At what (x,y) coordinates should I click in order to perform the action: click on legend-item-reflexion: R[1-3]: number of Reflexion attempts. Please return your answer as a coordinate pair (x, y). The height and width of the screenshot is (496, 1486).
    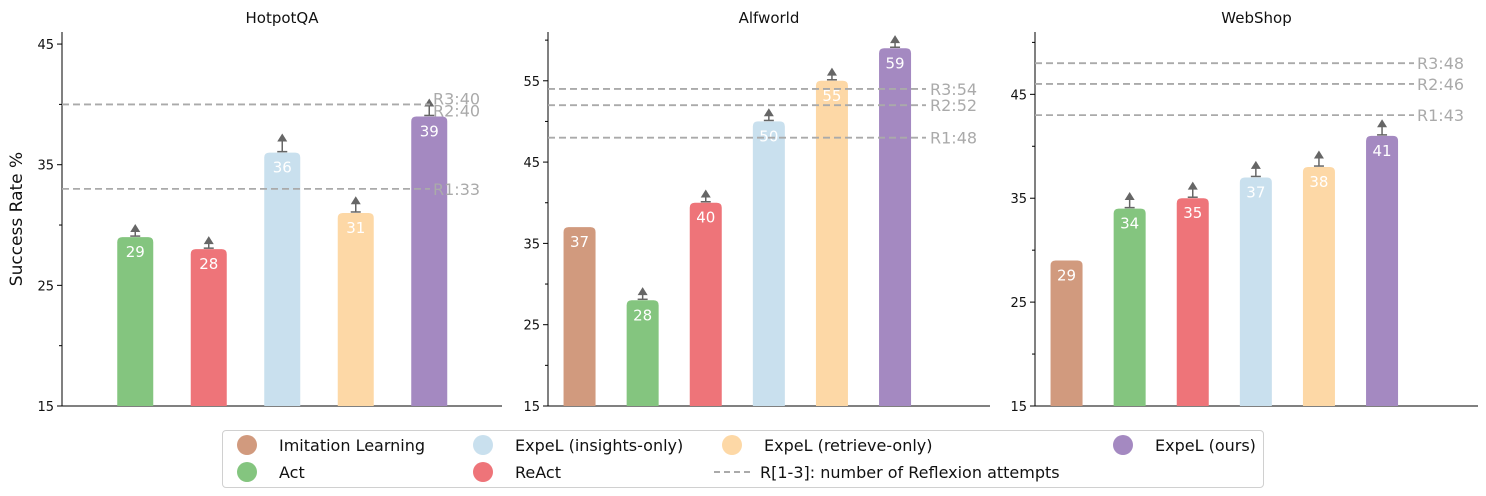
    Looking at the image, I should click on (887, 472).